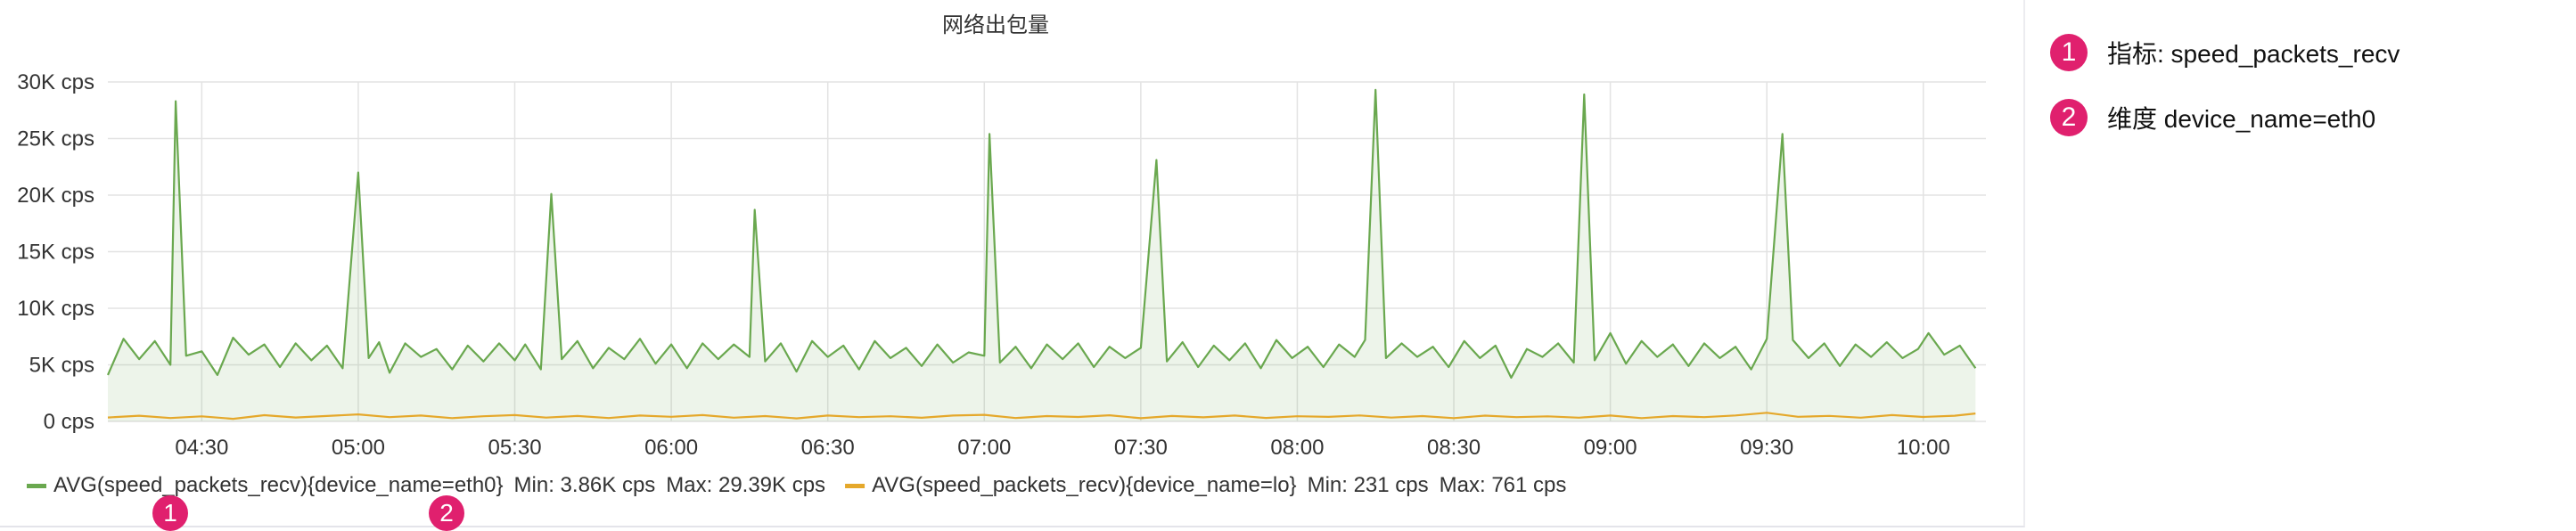  I want to click on legend-max: Max: 761 cps, so click(1504, 485).